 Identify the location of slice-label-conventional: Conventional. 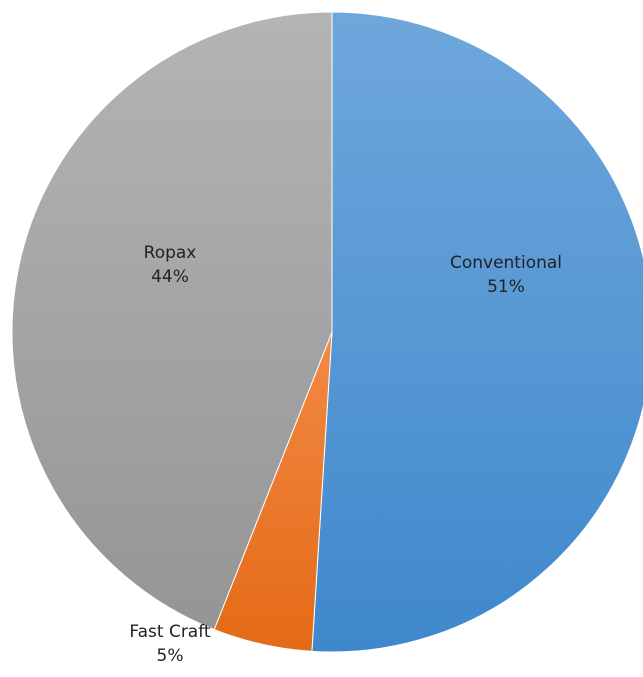
(506, 263).